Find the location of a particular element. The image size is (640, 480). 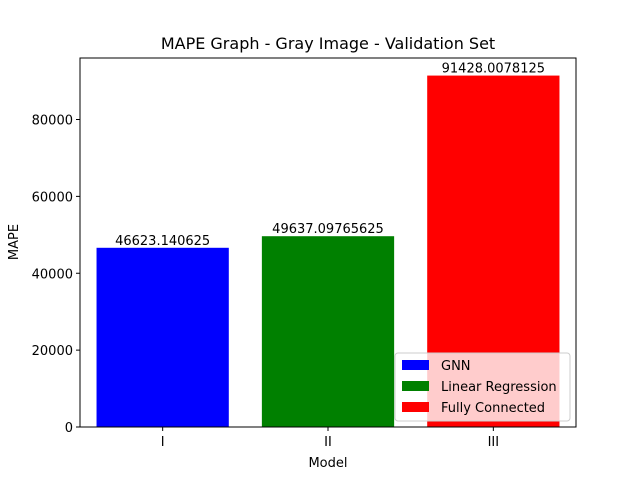

x-axis-title: Model is located at coordinates (327, 463).